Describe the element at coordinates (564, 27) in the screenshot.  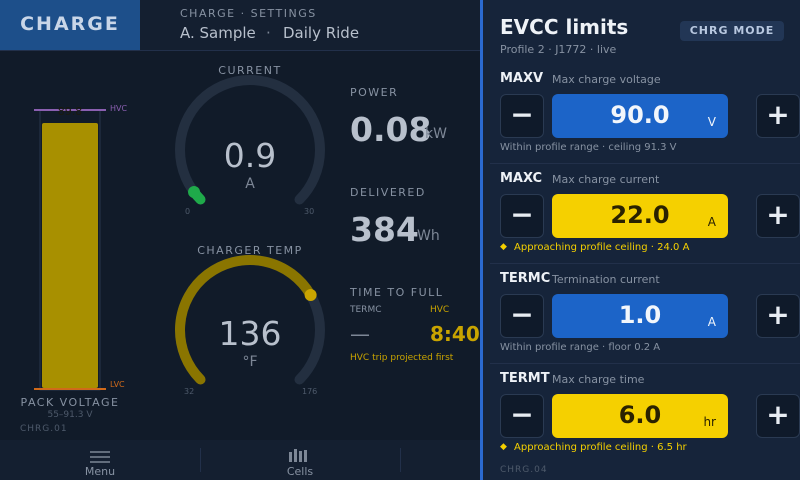
I see `panel-title: EVCC limits` at that location.